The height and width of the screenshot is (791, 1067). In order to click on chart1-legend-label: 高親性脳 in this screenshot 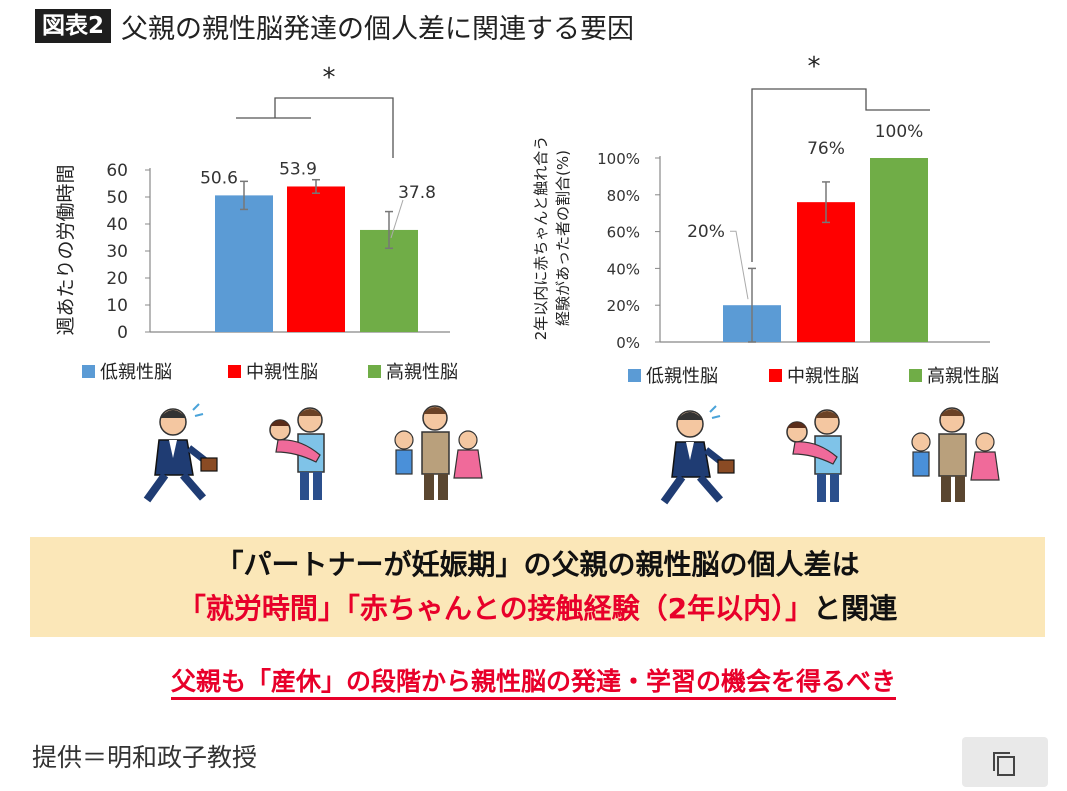, I will do `click(422, 372)`.